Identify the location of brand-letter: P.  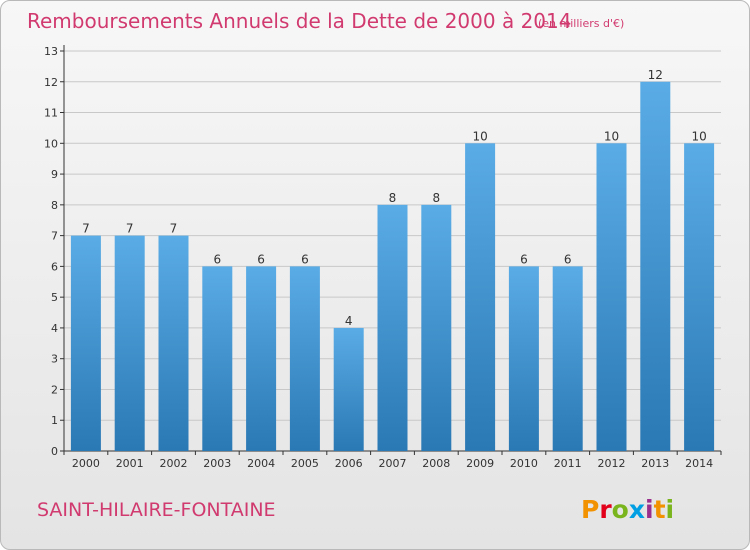
(590, 509).